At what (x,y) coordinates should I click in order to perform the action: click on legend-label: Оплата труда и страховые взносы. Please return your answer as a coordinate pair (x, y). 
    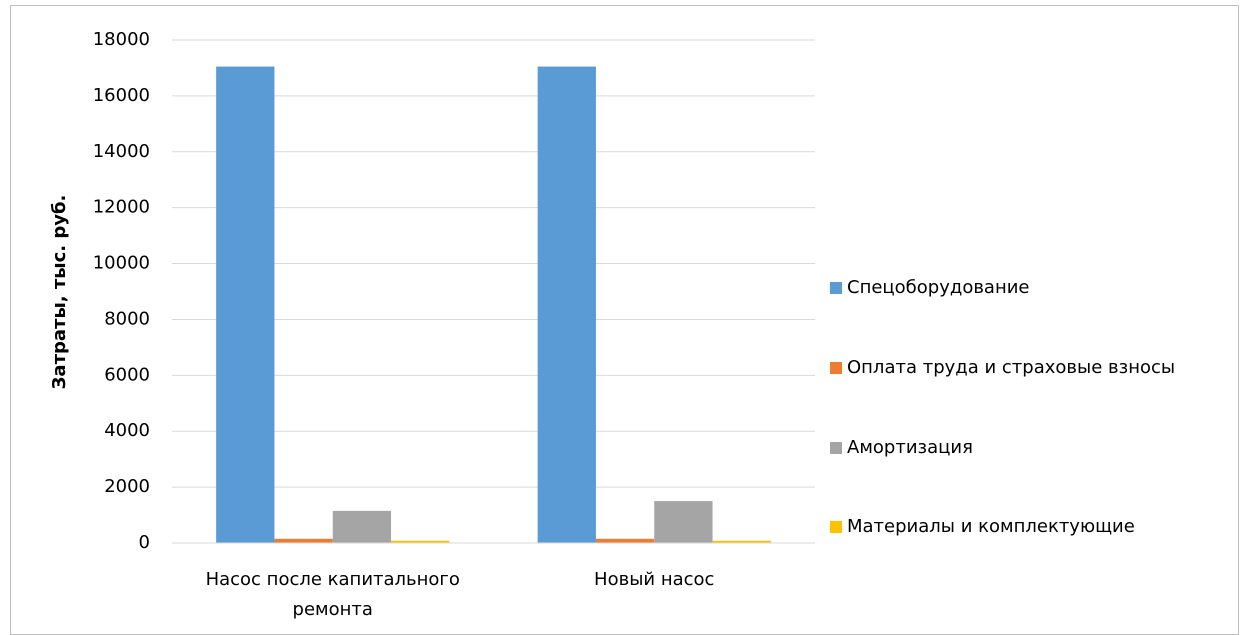
    Looking at the image, I should click on (1011, 367).